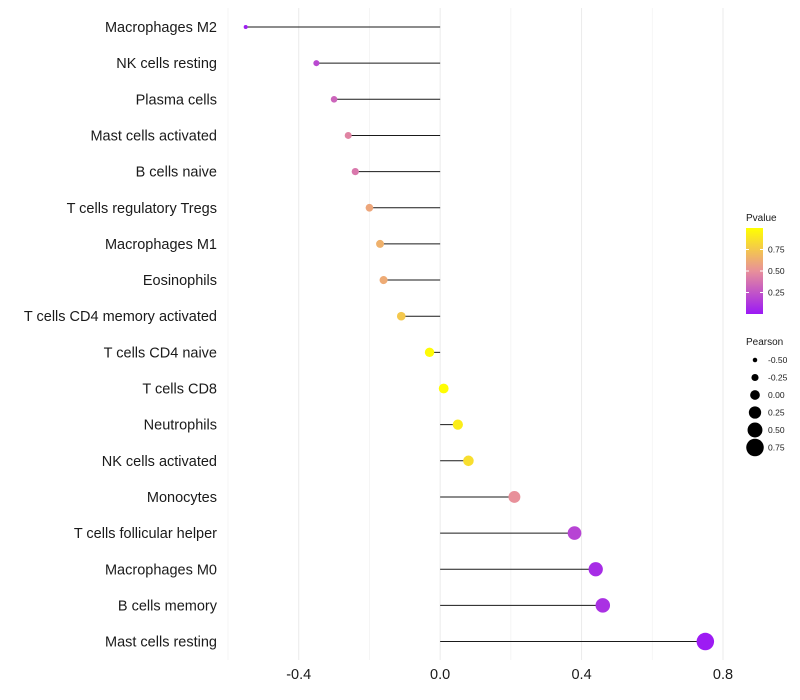 The height and width of the screenshot is (700, 800). I want to click on category-label: B cells naive, so click(176, 173).